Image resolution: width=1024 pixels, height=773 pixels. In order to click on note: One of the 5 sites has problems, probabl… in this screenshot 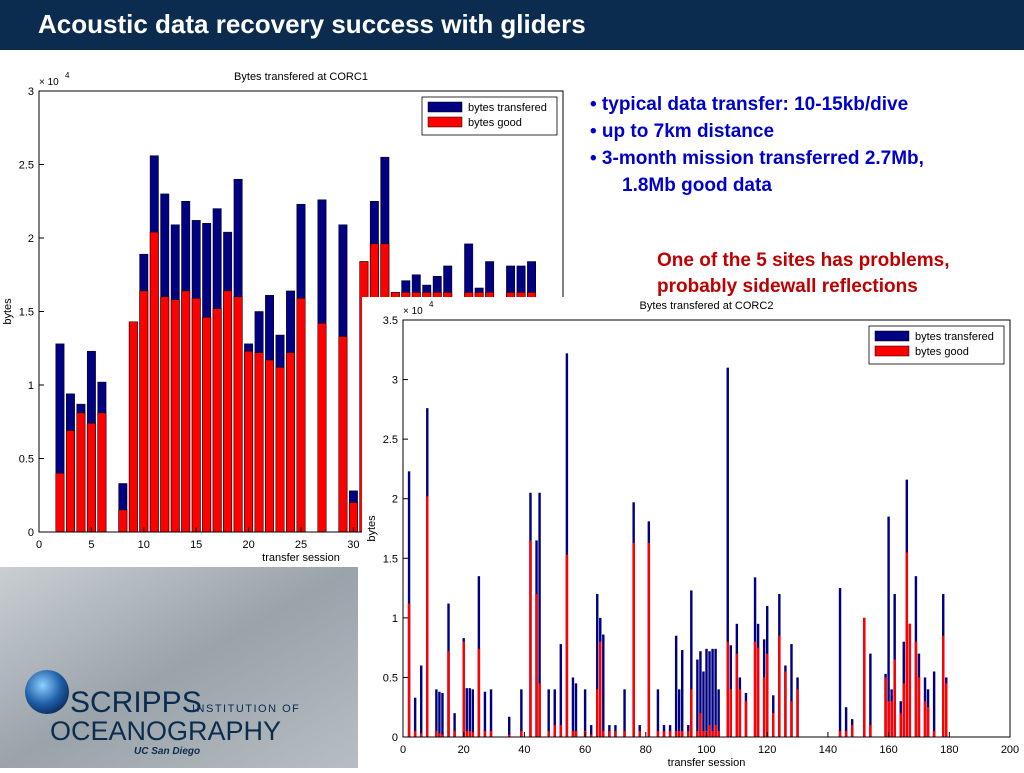, I will do `click(803, 273)`.